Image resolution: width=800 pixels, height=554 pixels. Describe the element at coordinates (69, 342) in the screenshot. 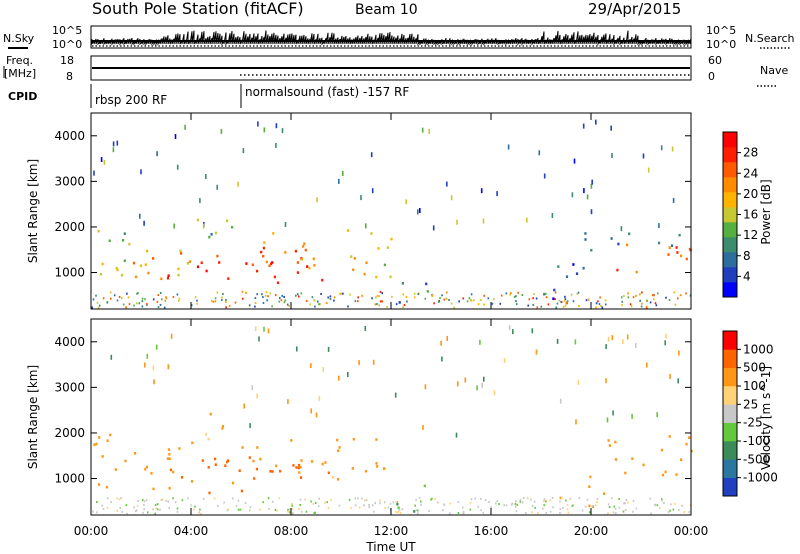

I see `y-tick-label: 4000` at that location.